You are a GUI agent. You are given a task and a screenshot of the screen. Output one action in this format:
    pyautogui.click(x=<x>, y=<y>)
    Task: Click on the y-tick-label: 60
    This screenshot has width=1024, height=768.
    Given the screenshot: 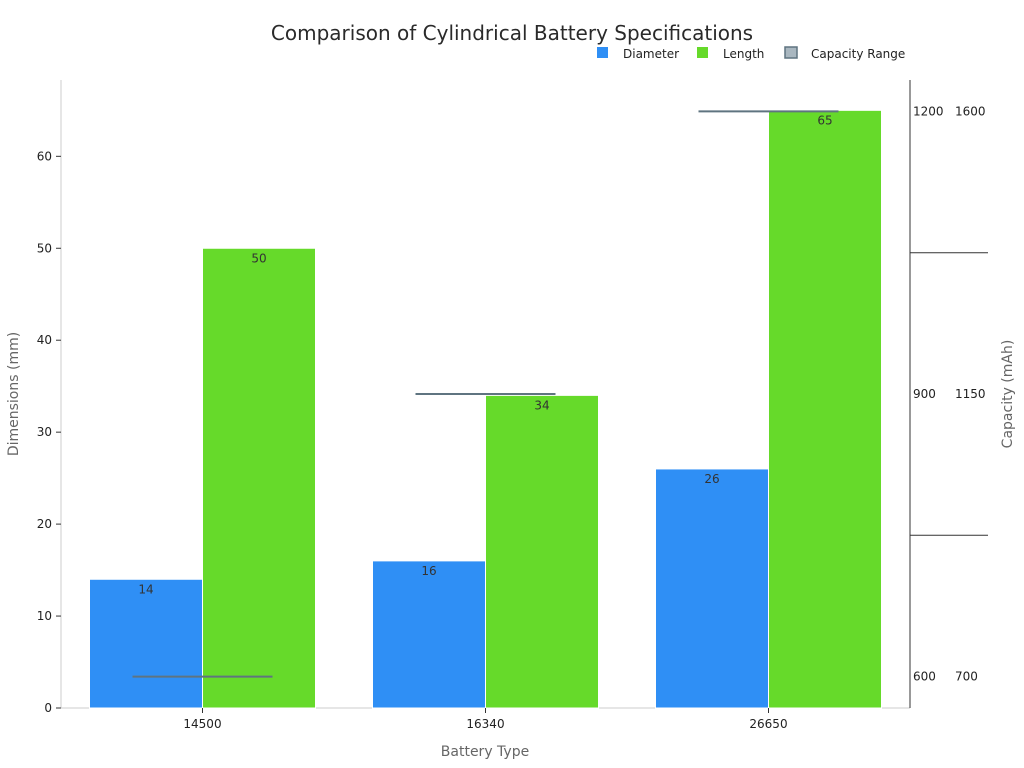 What is the action you would take?
    pyautogui.click(x=44, y=156)
    